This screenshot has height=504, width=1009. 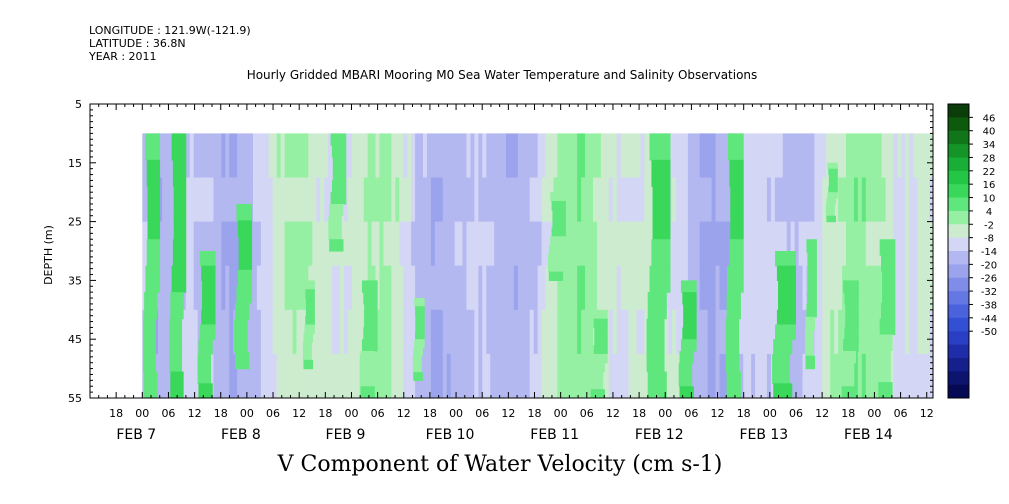 What do you see at coordinates (989, 212) in the screenshot?
I see `colorbar-label: 4` at bounding box center [989, 212].